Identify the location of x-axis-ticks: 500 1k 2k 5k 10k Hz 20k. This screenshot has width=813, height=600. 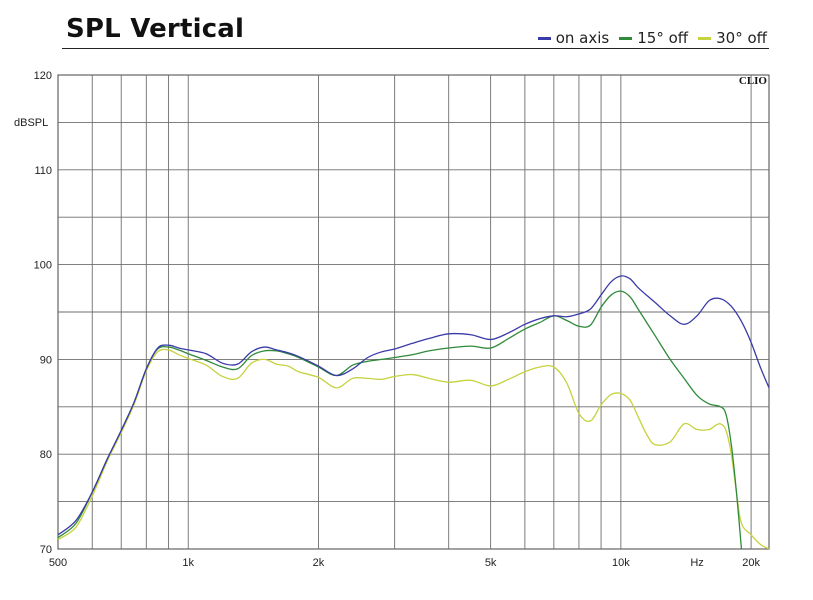
(405, 563).